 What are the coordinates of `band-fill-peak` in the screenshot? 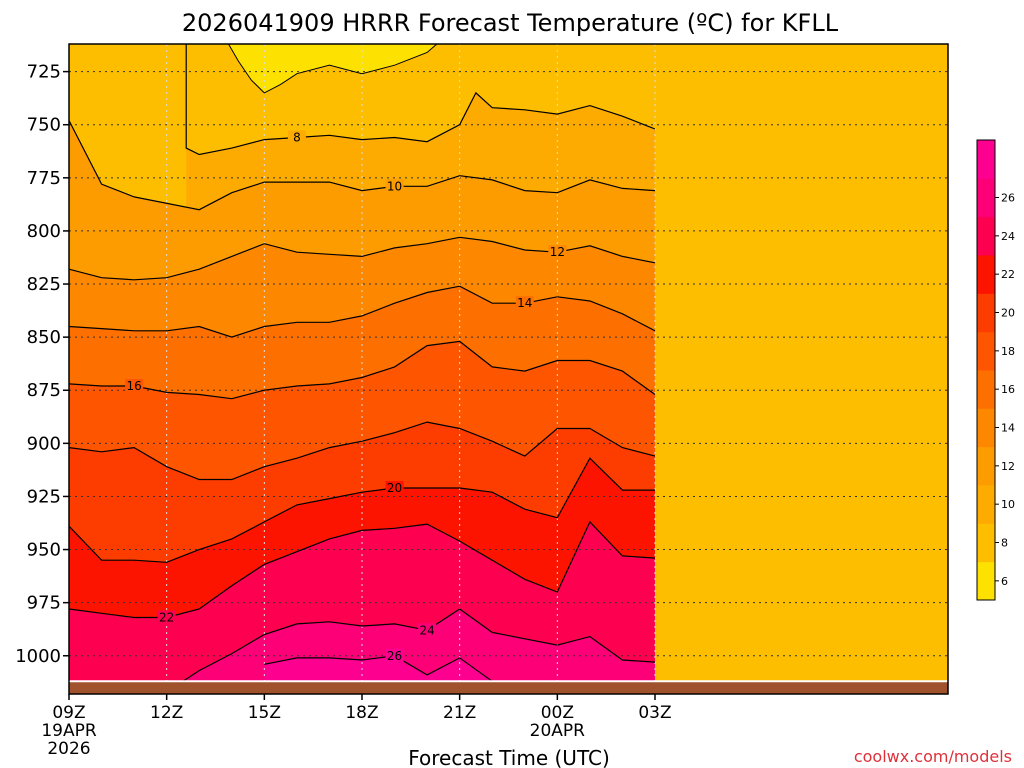 It's located at (332, 68).